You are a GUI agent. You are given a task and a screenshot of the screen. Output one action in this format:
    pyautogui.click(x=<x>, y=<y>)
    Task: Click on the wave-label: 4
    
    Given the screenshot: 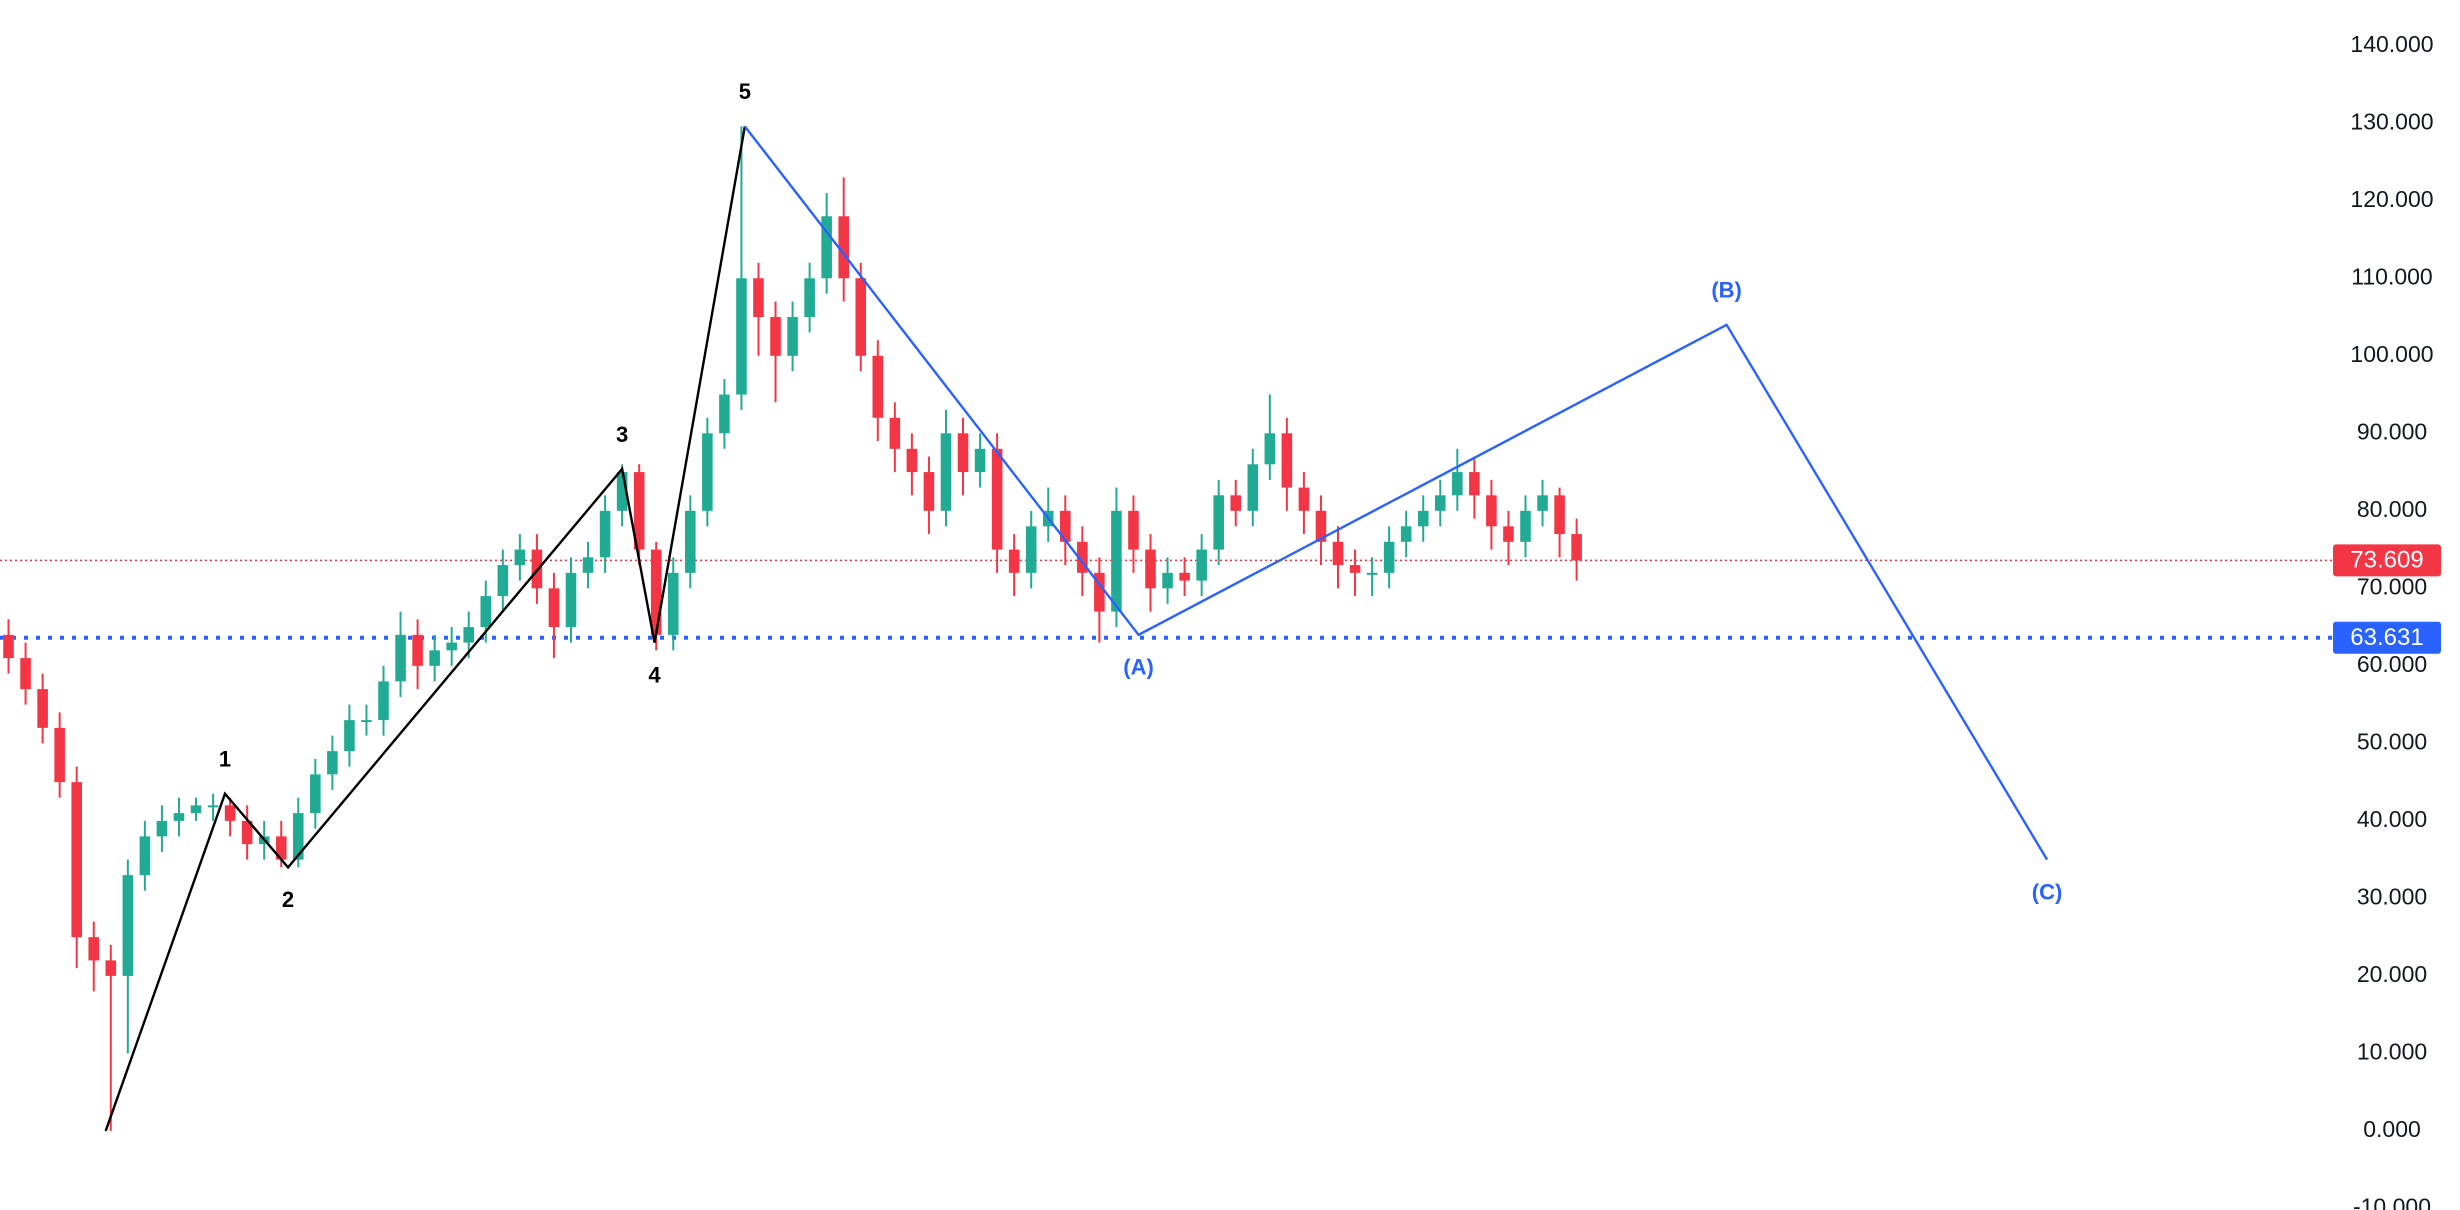 What is the action you would take?
    pyautogui.click(x=654, y=674)
    